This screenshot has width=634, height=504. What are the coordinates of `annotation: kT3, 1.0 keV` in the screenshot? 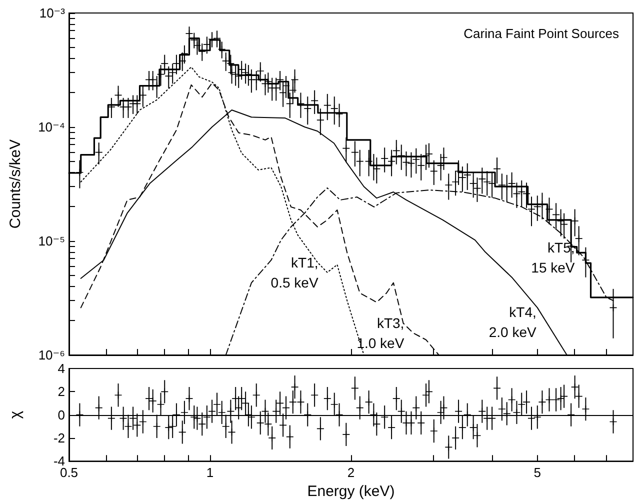 It's located at (380, 332).